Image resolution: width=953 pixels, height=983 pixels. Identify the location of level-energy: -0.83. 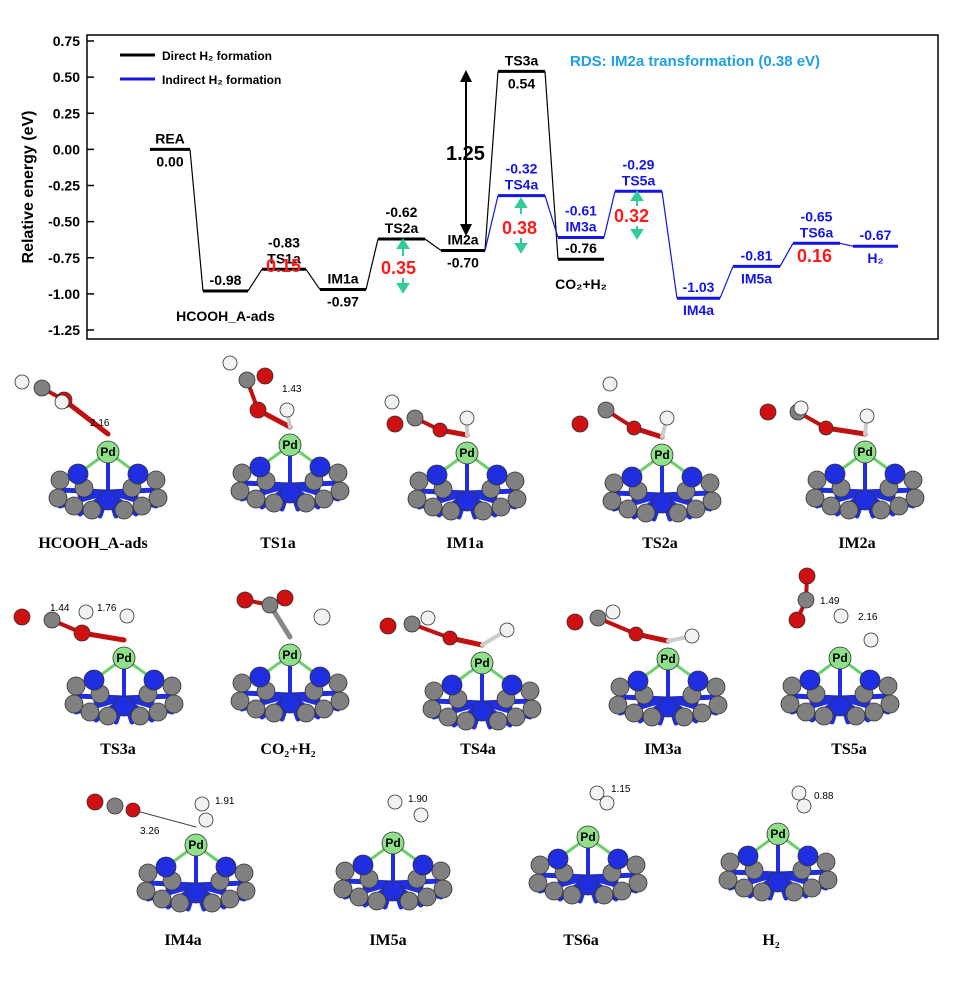
(284, 242).